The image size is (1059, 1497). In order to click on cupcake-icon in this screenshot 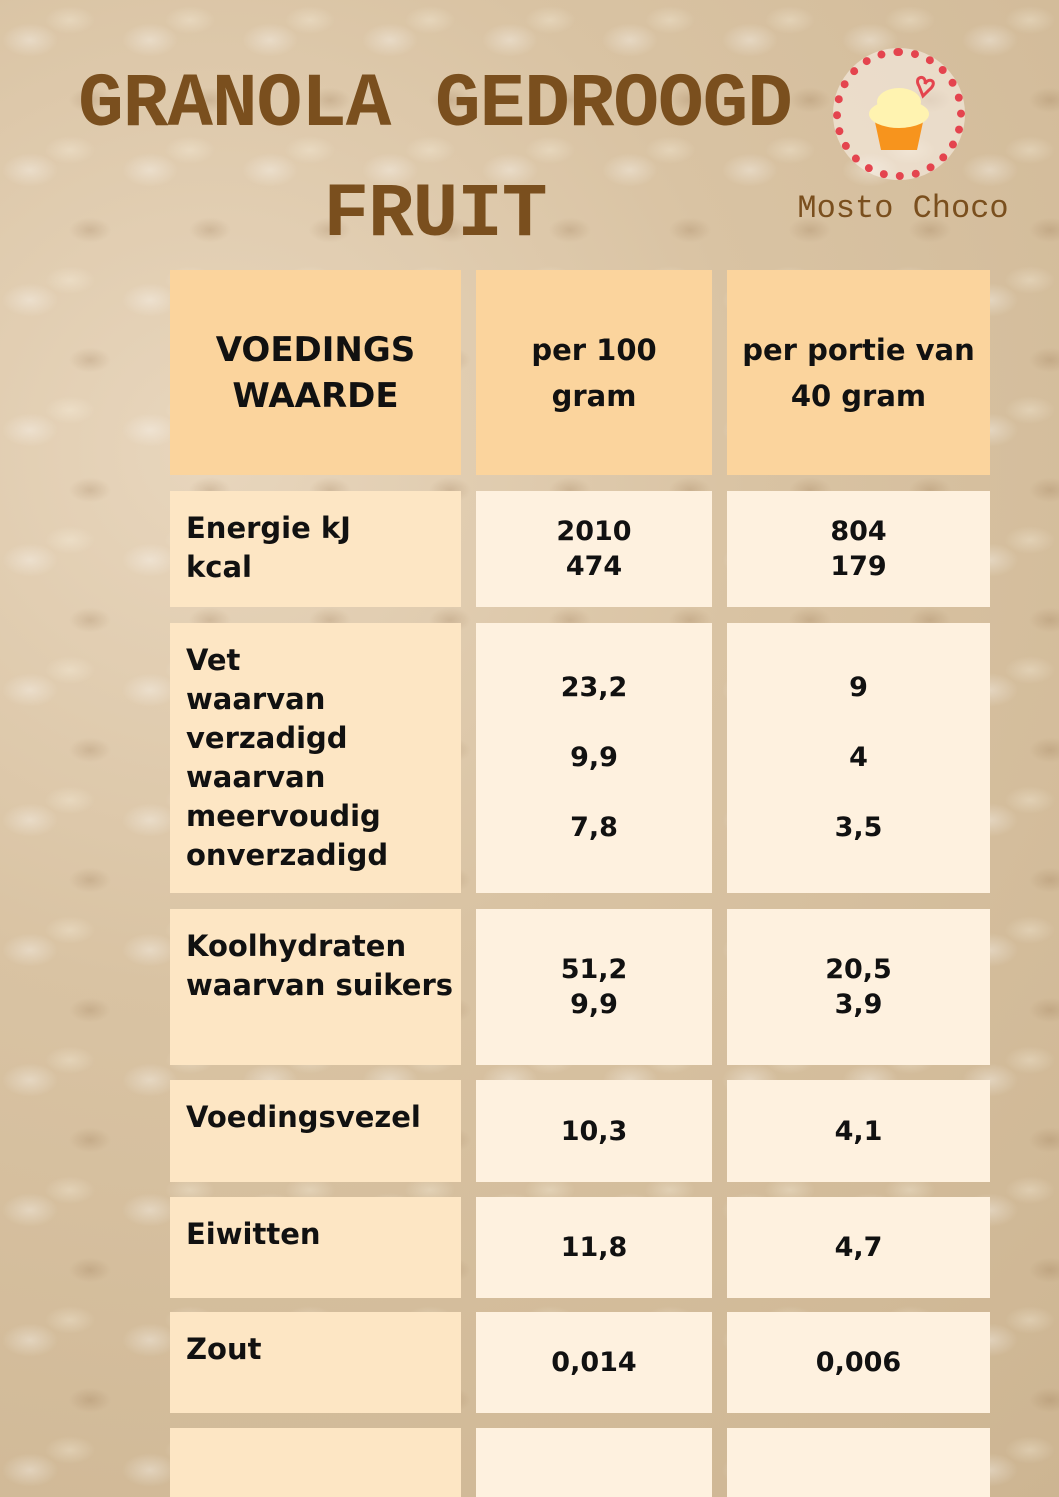, I will do `click(902, 113)`.